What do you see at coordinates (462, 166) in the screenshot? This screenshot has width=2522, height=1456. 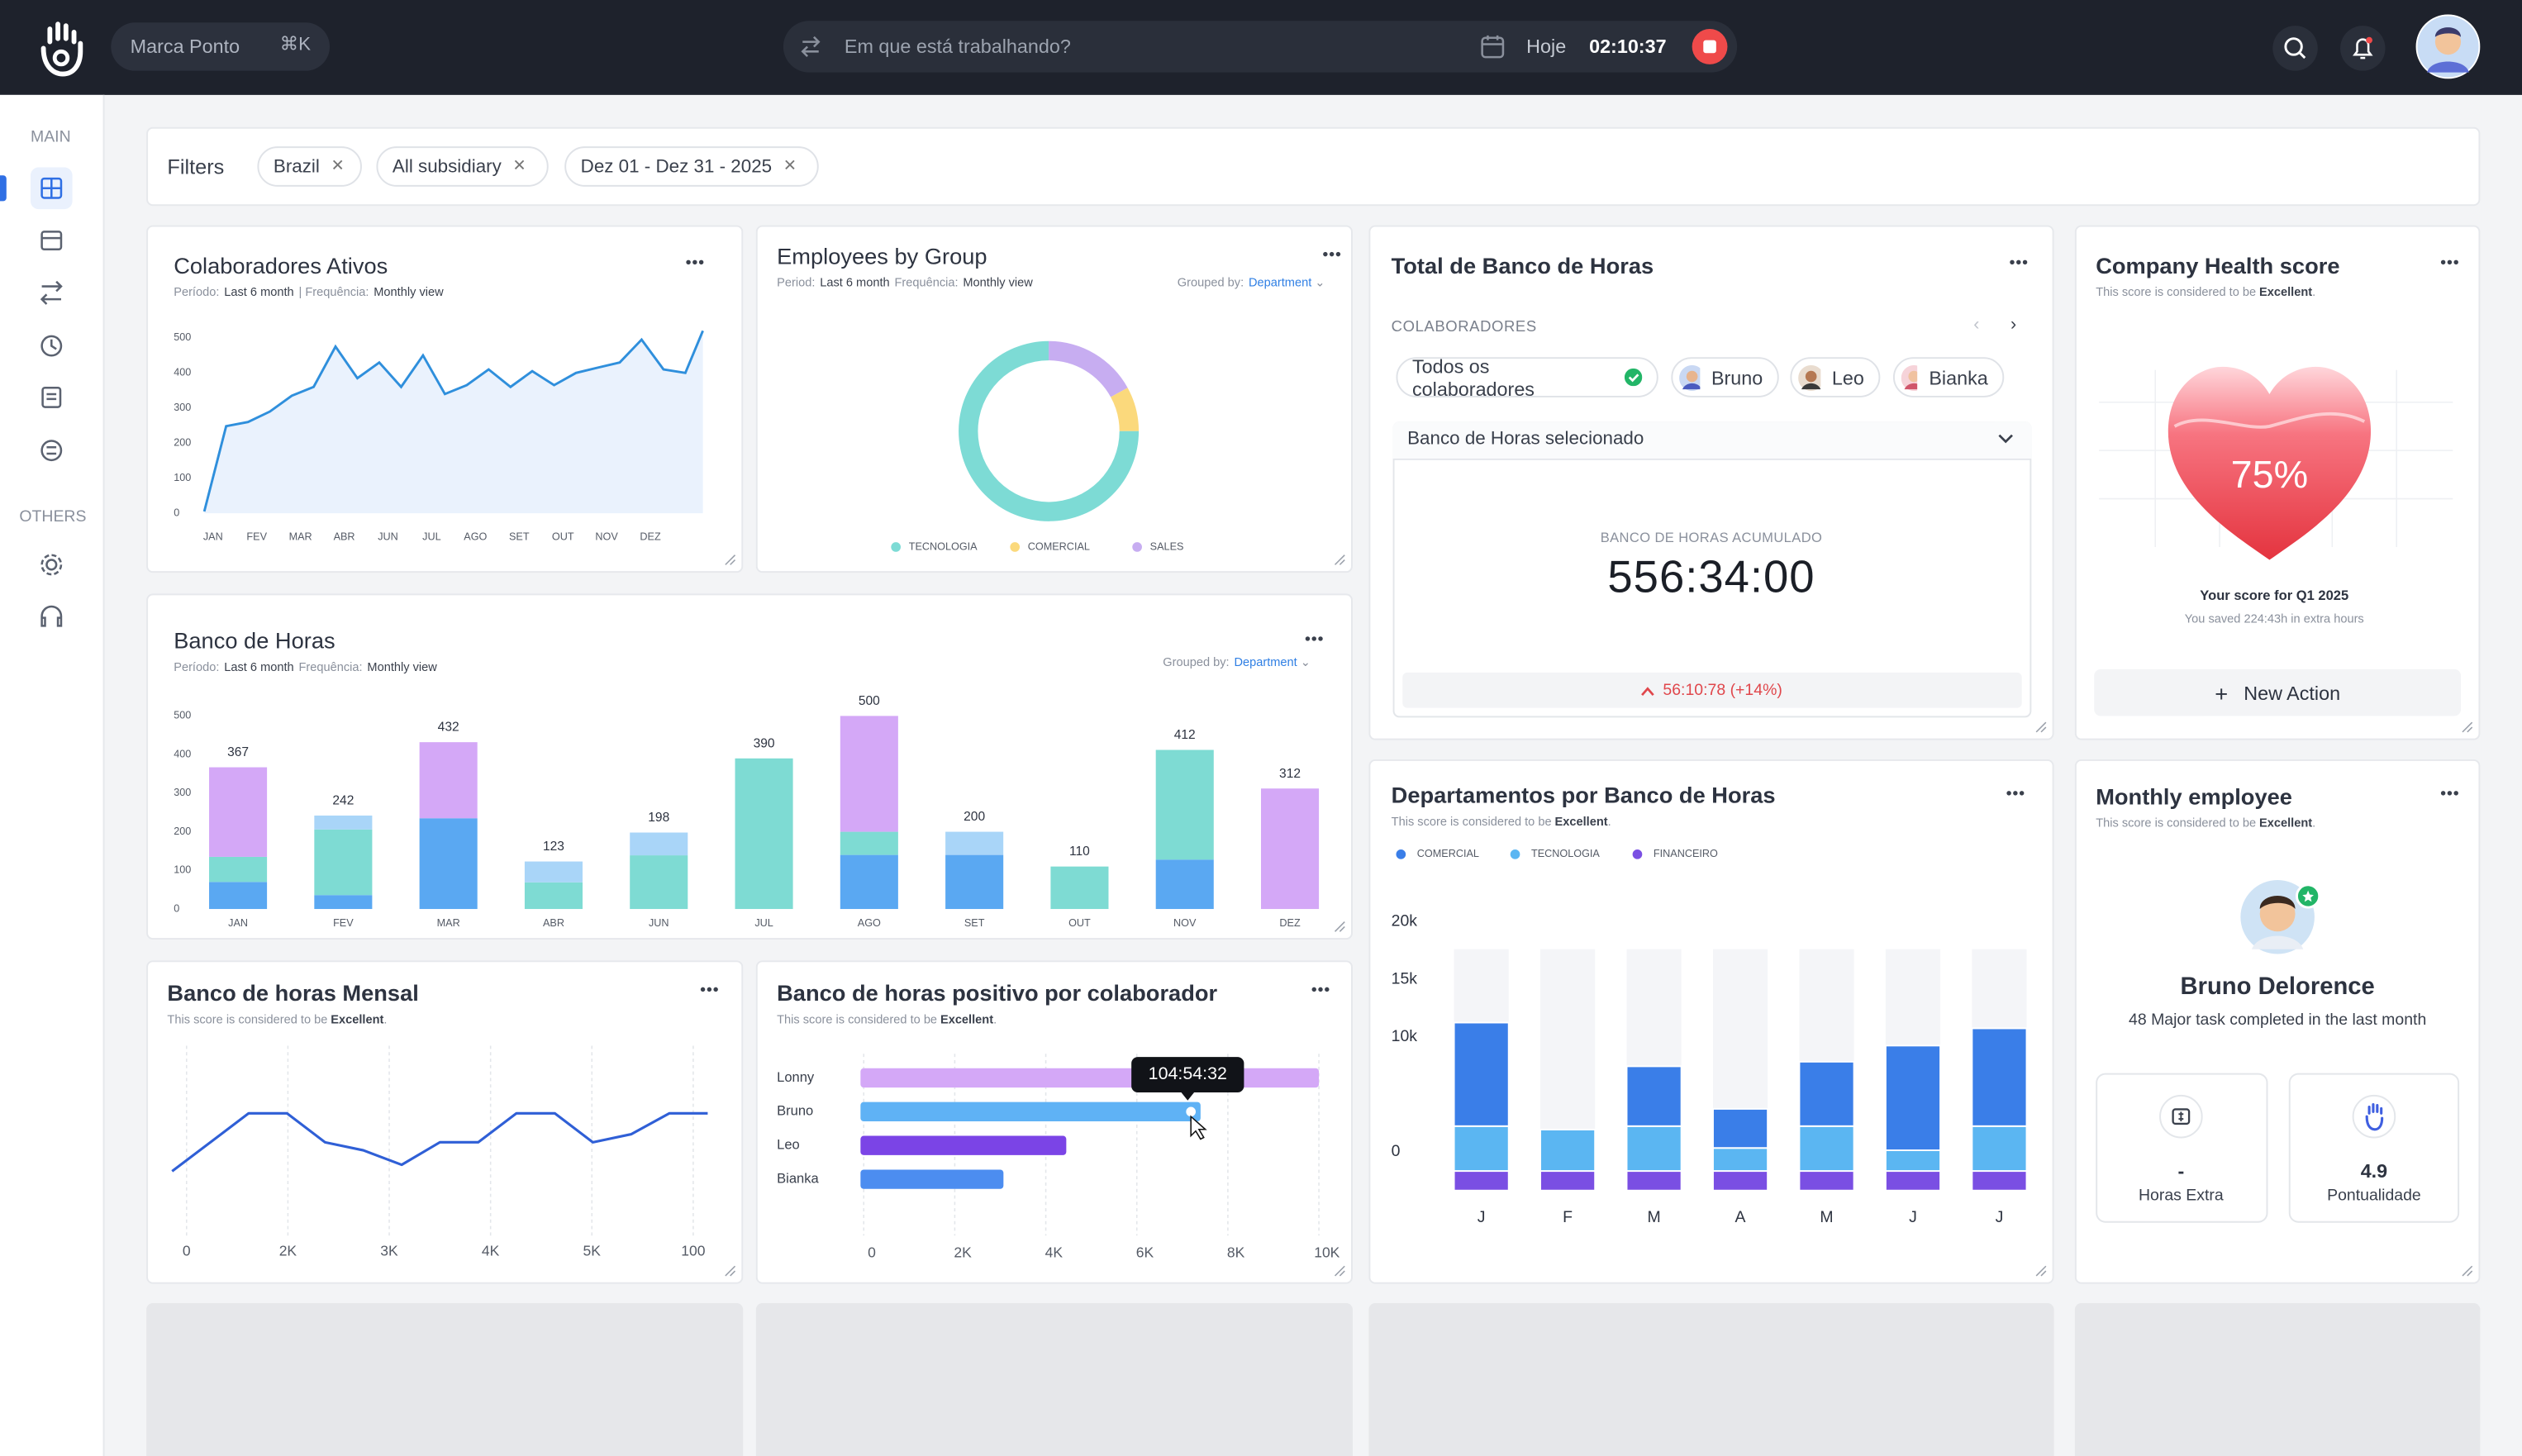 I see `filter-chip: All subsidiary ✕` at bounding box center [462, 166].